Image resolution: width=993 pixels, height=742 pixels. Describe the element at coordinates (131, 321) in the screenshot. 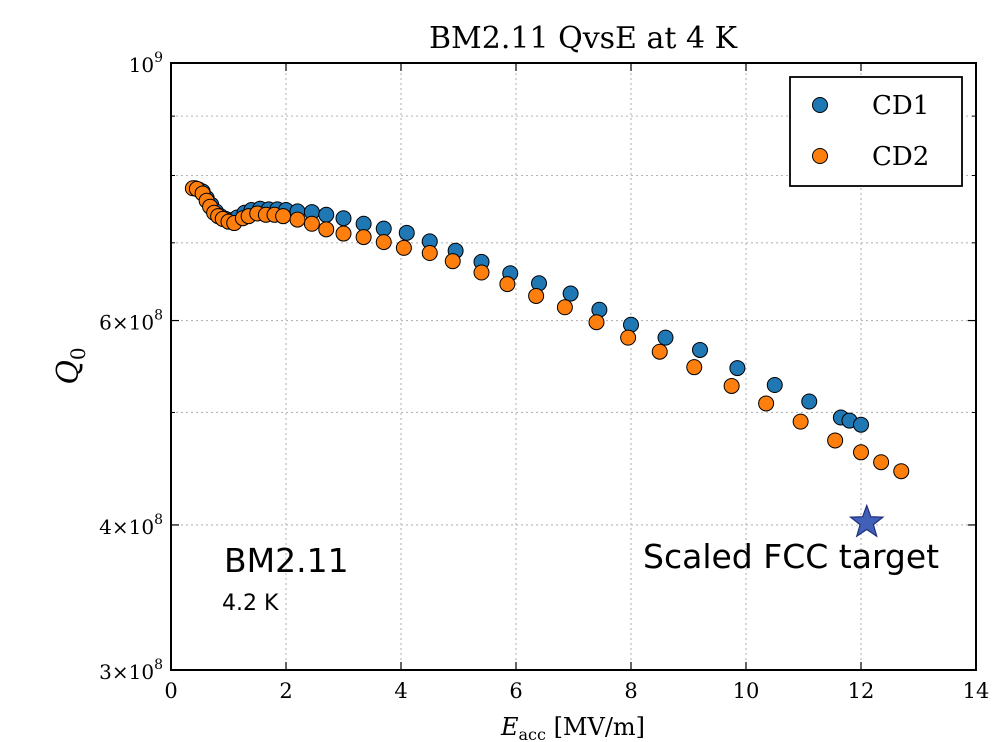

I see `y-tick-label: 6×10⁸` at that location.